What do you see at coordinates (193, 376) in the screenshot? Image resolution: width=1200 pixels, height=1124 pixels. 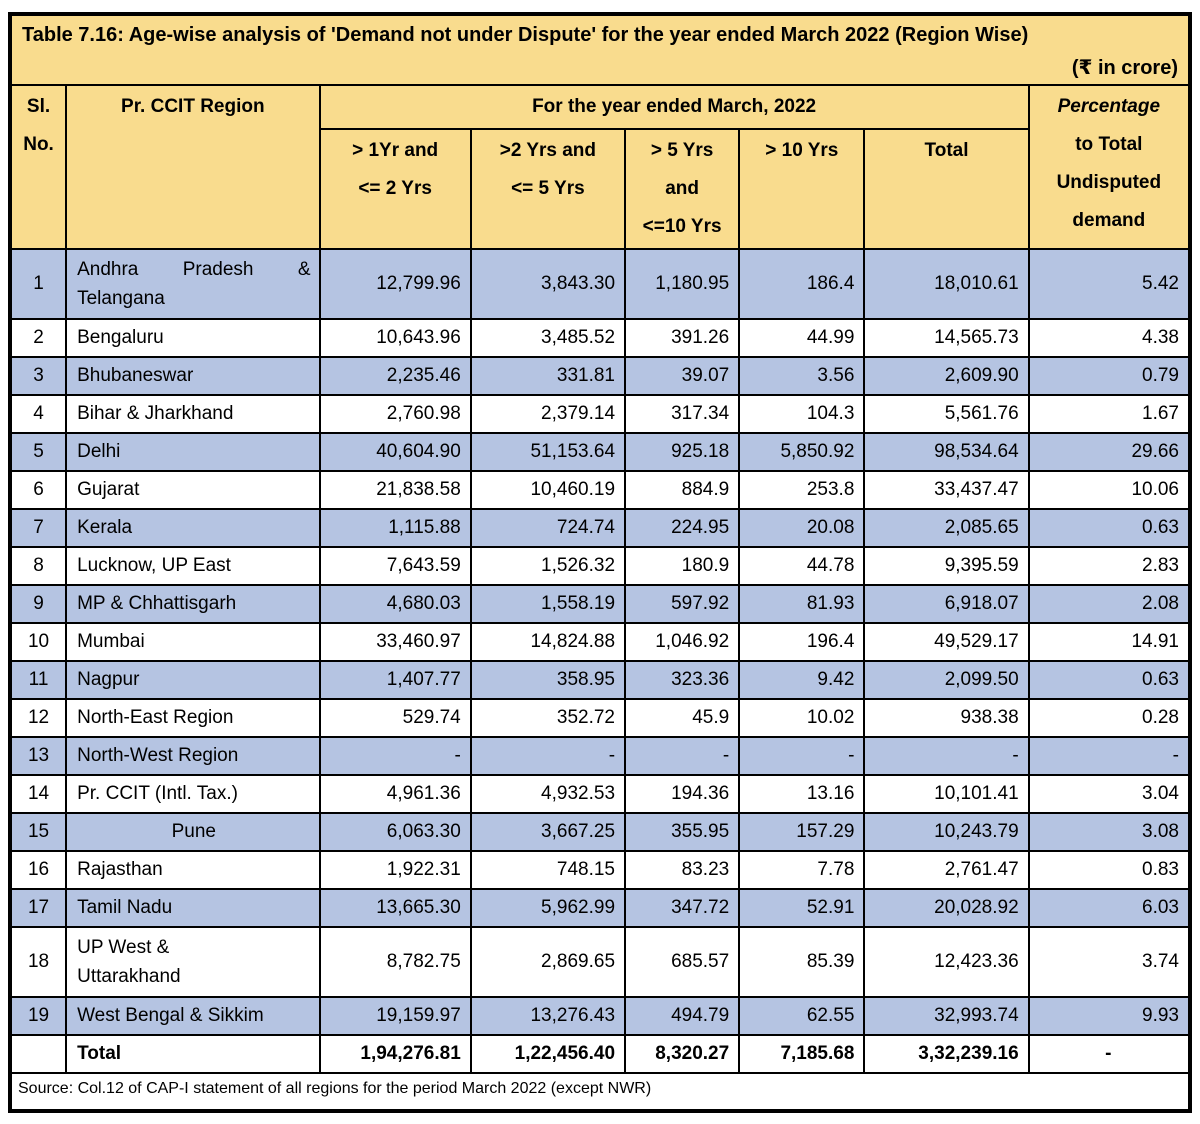 I see `region-cell: Bhubaneswar` at bounding box center [193, 376].